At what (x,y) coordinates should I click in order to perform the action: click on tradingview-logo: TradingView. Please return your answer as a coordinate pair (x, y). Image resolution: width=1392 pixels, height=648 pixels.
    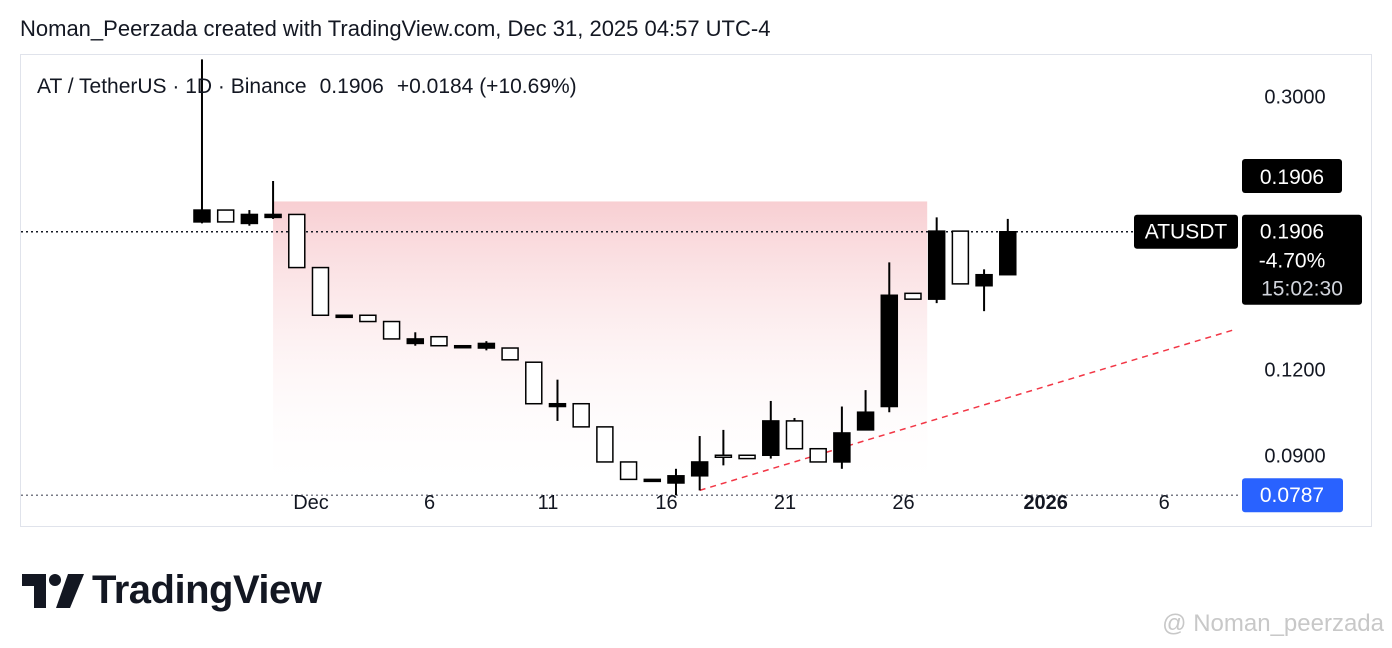
    Looking at the image, I should click on (172, 590).